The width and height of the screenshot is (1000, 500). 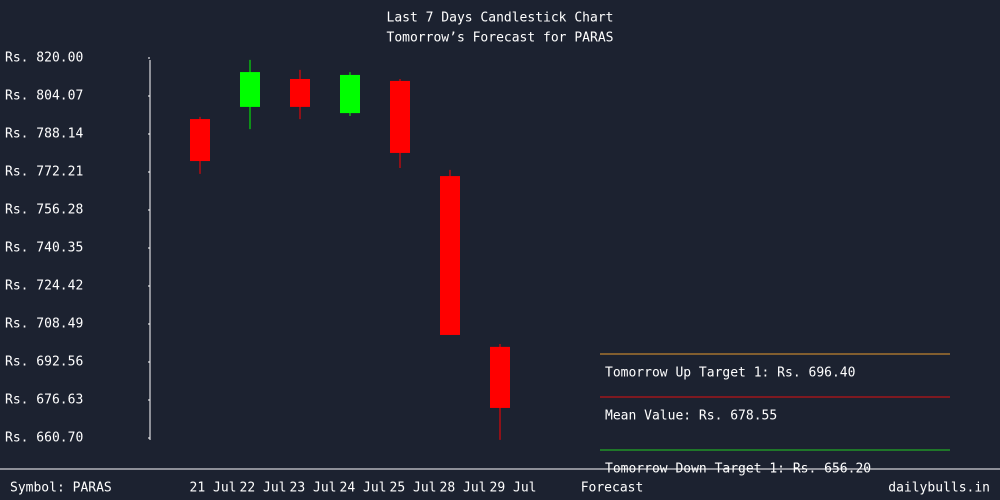 What do you see at coordinates (44, 362) in the screenshot?
I see `y-tick-label: Rs. 692.56` at bounding box center [44, 362].